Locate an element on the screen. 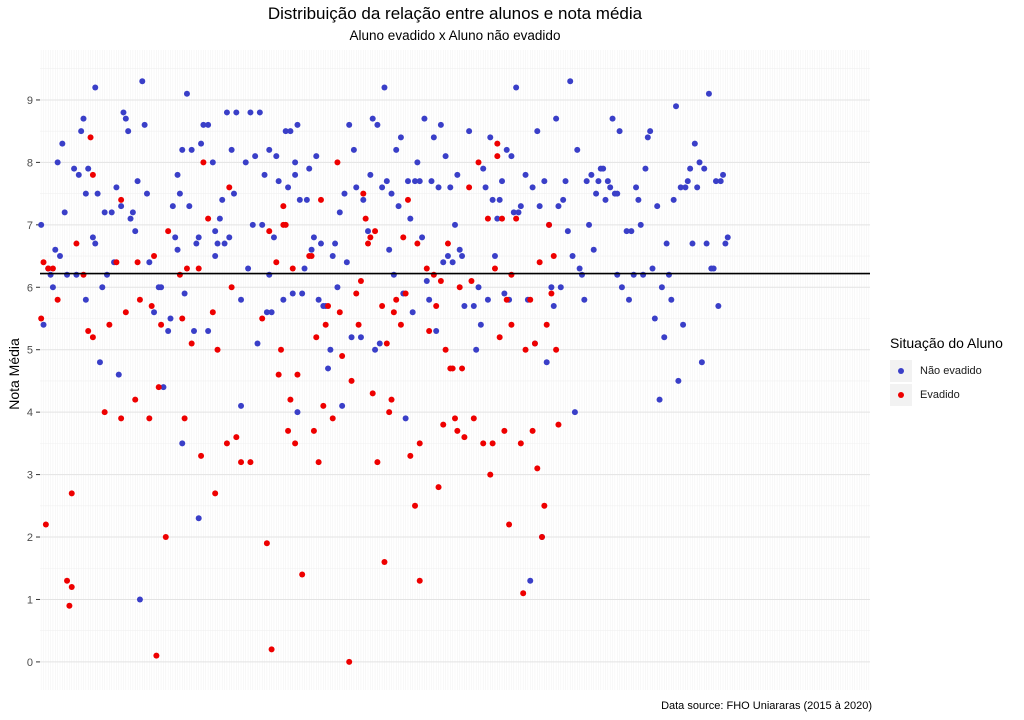  legend-label-evadido: Evadido is located at coordinates (940, 395).